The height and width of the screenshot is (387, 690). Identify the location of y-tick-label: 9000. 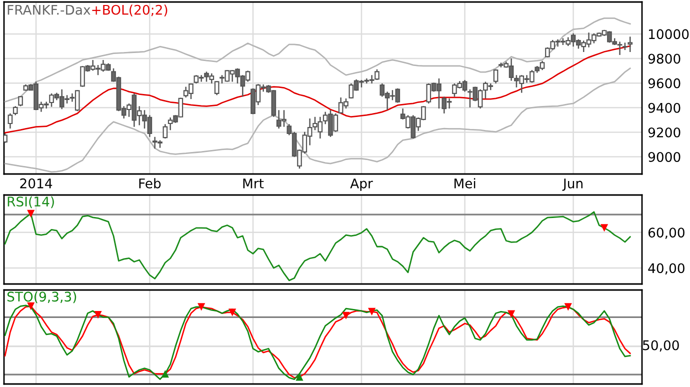
(664, 157).